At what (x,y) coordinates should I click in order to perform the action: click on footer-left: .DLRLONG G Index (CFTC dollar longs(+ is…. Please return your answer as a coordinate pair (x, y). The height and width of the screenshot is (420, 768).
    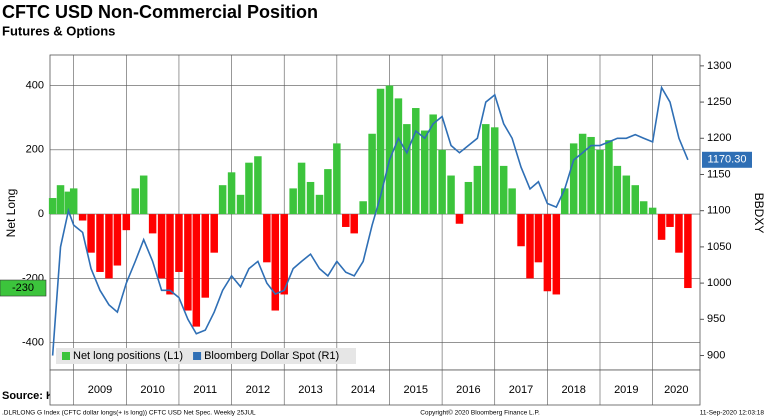
    Looking at the image, I should click on (129, 413).